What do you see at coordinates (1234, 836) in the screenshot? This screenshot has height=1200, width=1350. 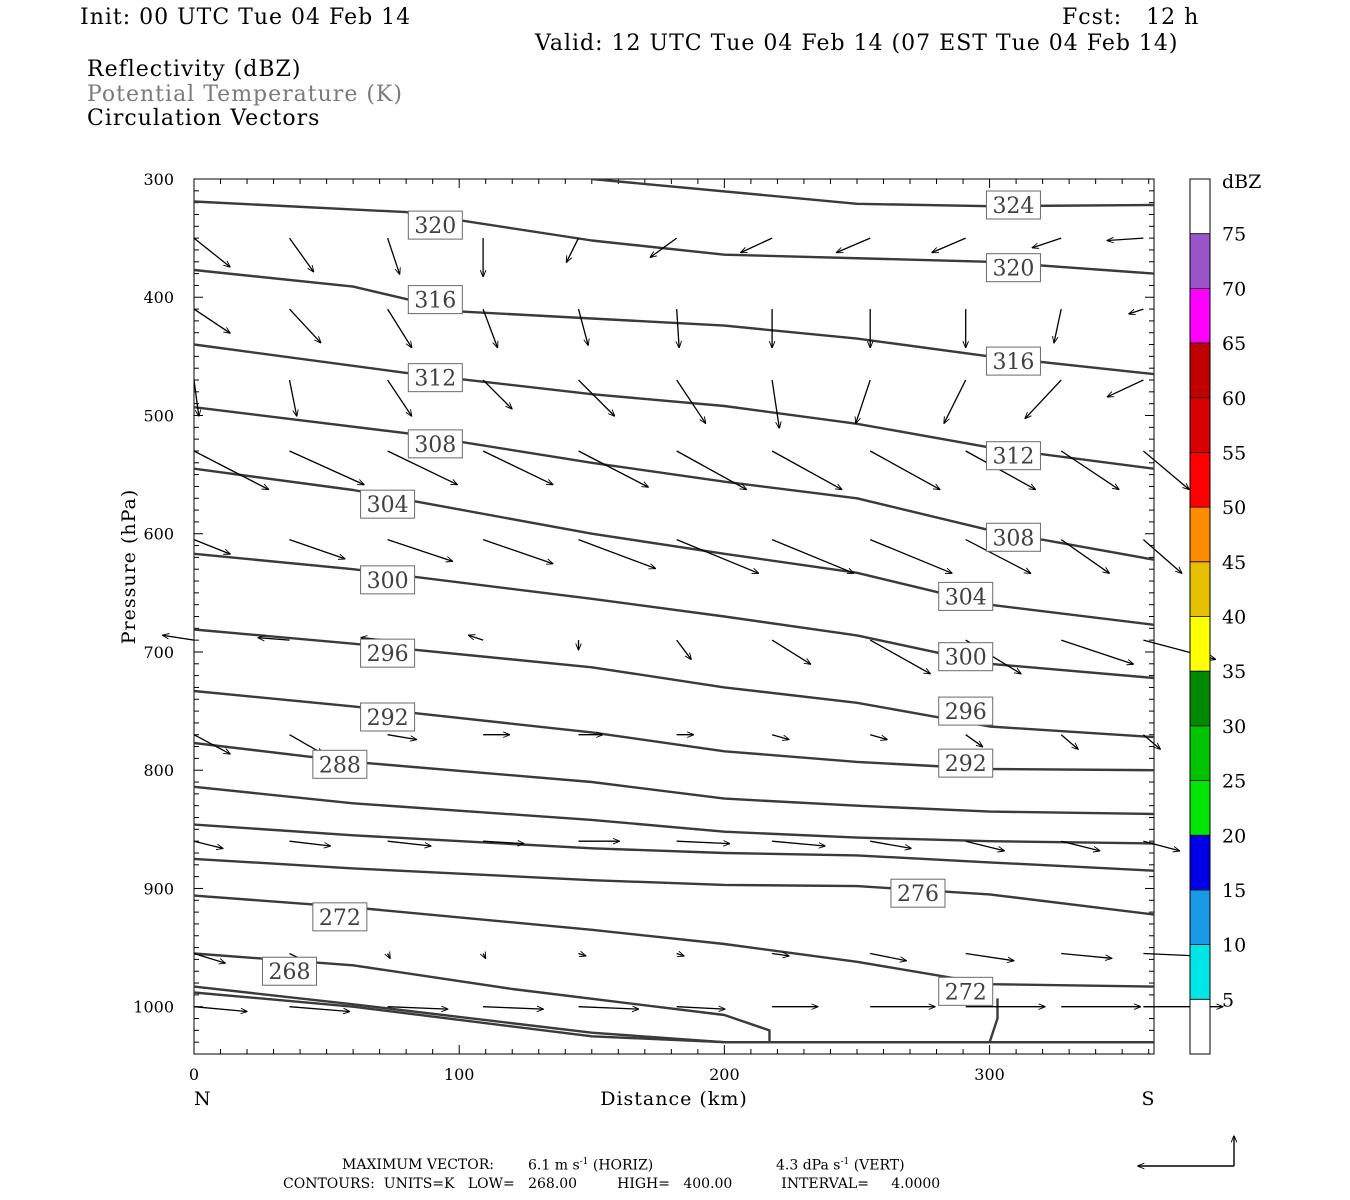 I see `colorbar-tick-label: 20` at bounding box center [1234, 836].